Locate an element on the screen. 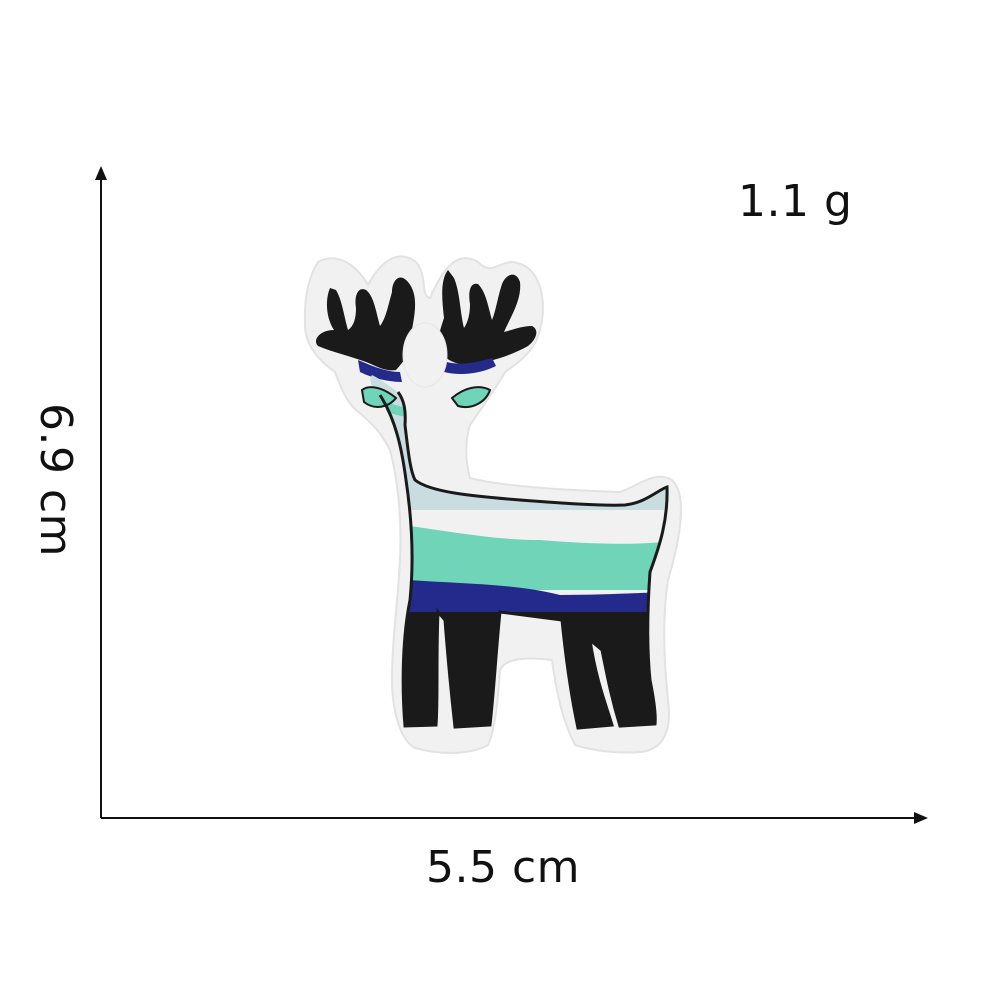 The height and width of the screenshot is (1000, 1000). left-ear is located at coordinates (379, 397).